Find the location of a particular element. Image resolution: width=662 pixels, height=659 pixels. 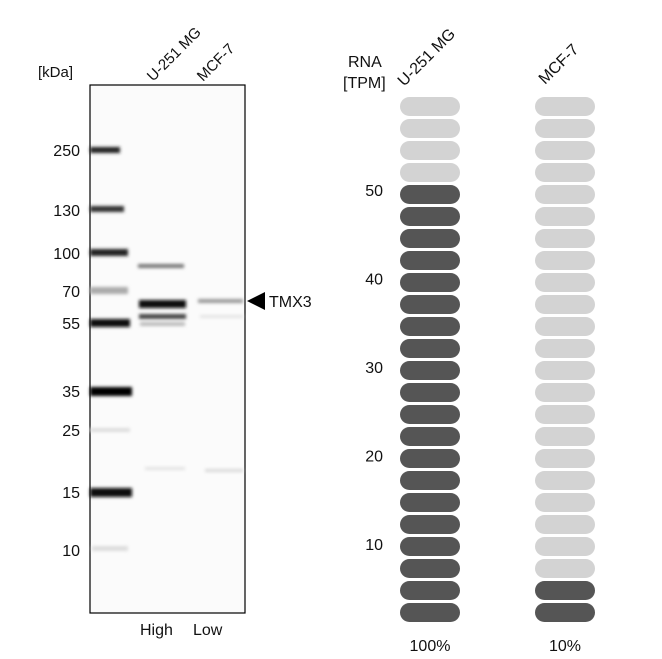

u251-band-tmx3 is located at coordinates (162, 304).